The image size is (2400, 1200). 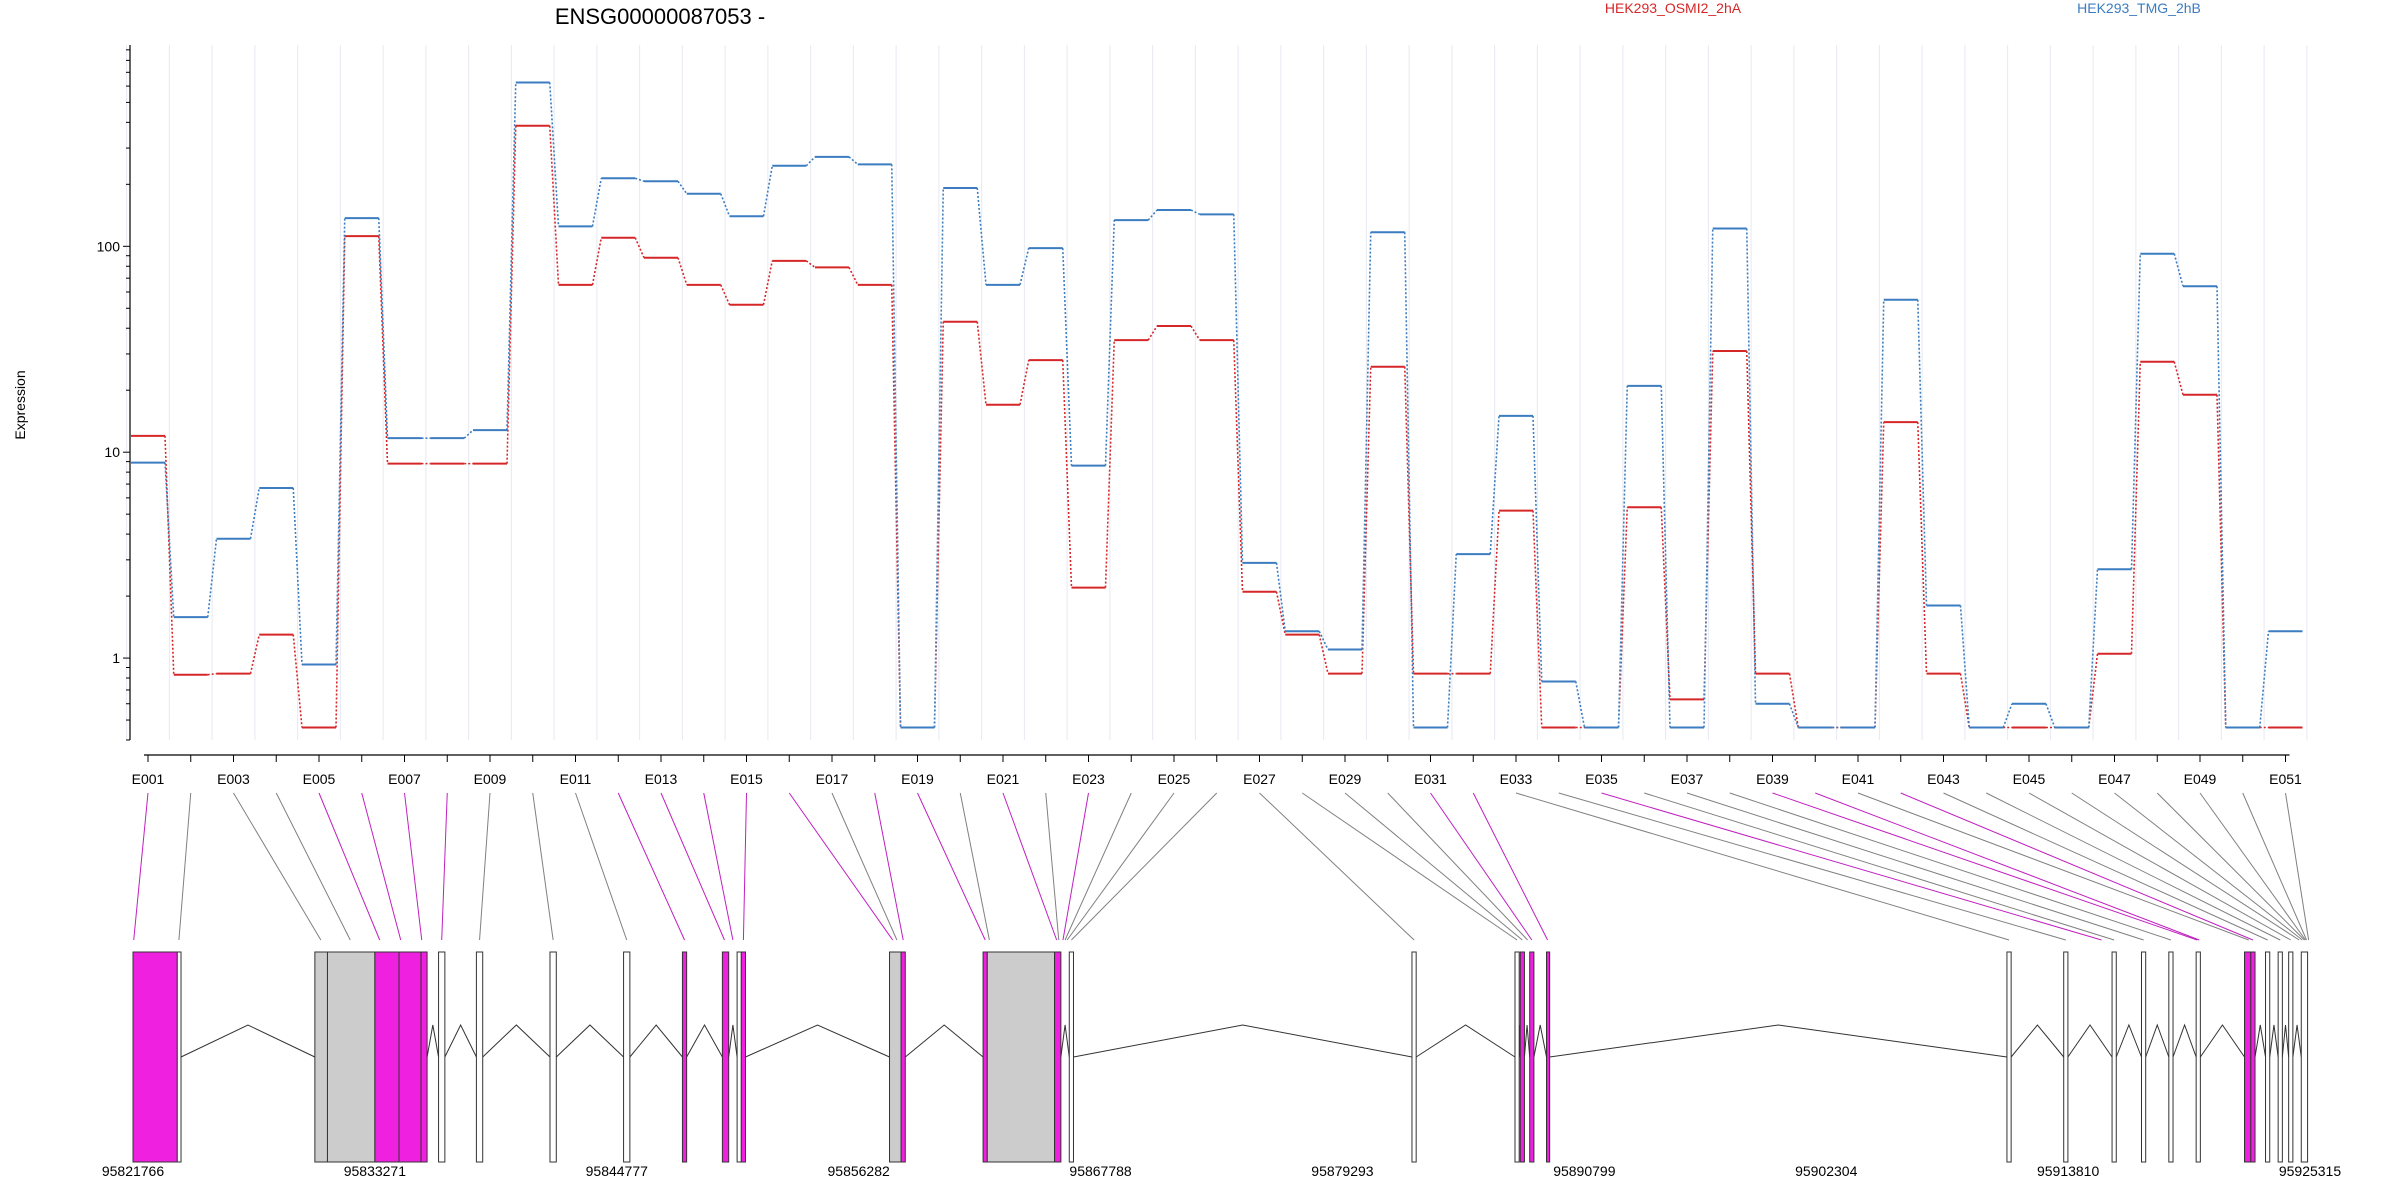 What do you see at coordinates (2068, 1171) in the screenshot?
I see `genomic-tick-label: 95913810` at bounding box center [2068, 1171].